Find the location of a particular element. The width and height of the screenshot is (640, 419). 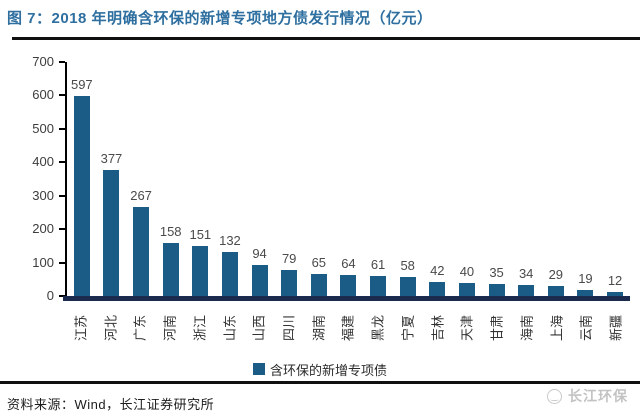

bar-value-label: 79 is located at coordinates (289, 258).